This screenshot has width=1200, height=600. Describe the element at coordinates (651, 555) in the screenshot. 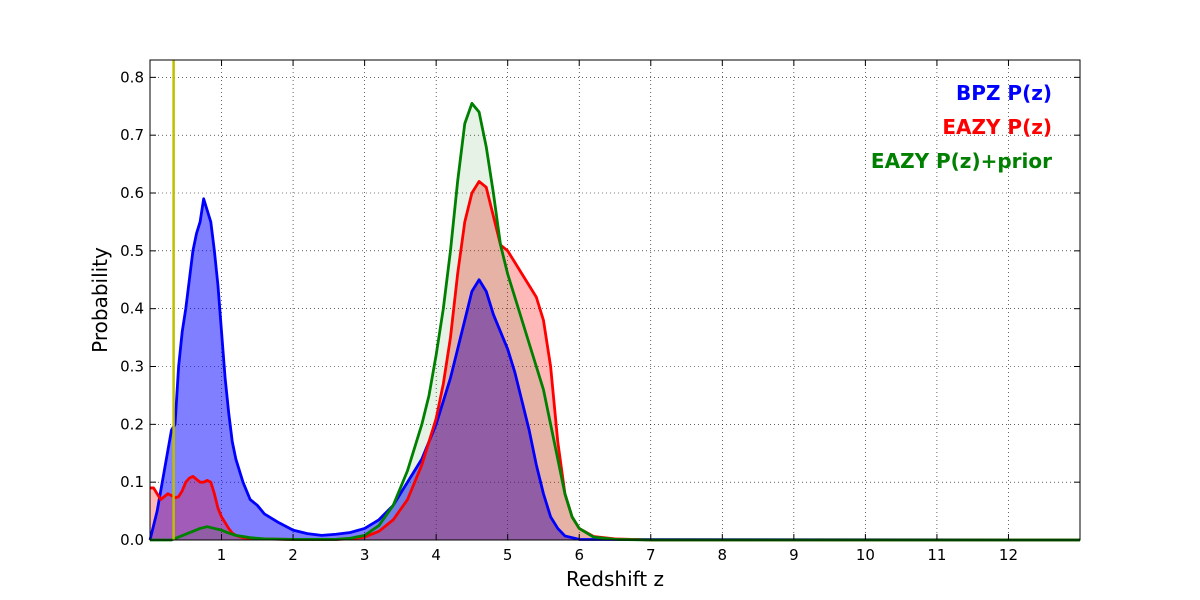

I see `x-tick-label: 7` at that location.